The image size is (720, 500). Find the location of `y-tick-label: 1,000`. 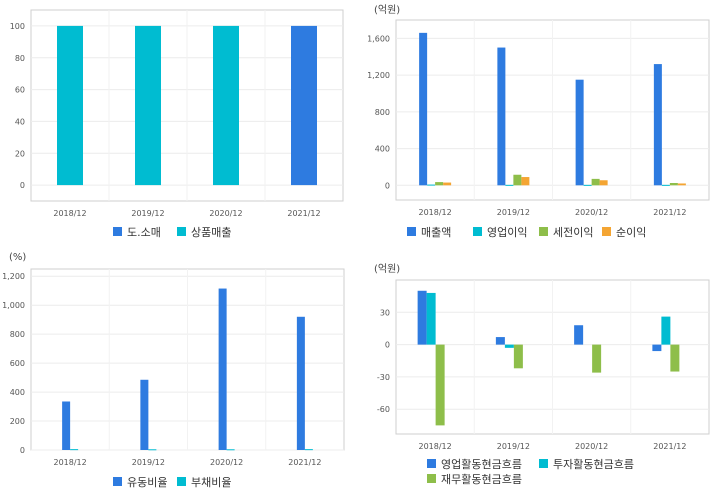

y-tick-label: 1,000 is located at coordinates (13, 305).